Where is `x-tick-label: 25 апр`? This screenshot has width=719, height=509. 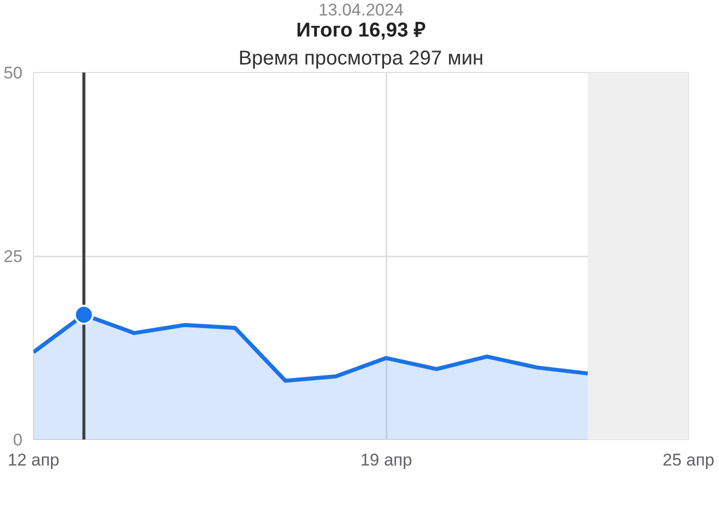 x-tick-label: 25 апр is located at coordinates (688, 460).